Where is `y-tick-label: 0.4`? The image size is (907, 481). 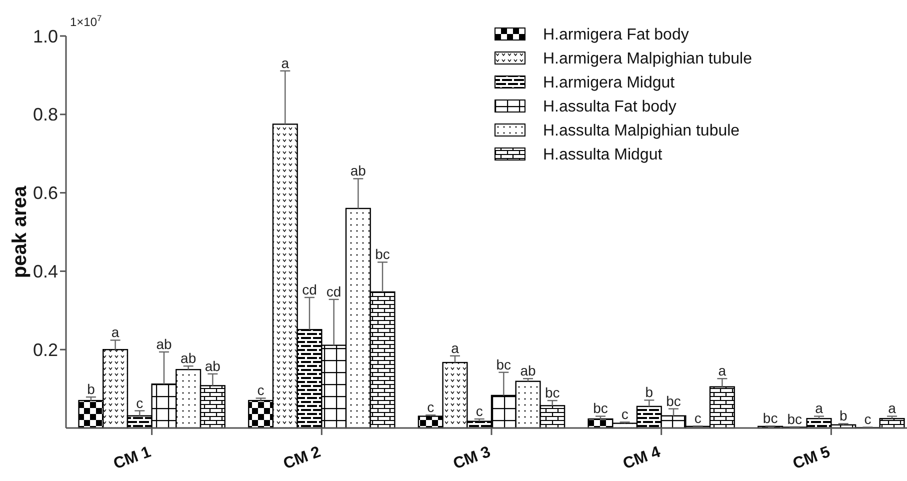 y-tick-label: 0.4 is located at coordinates (45, 272).